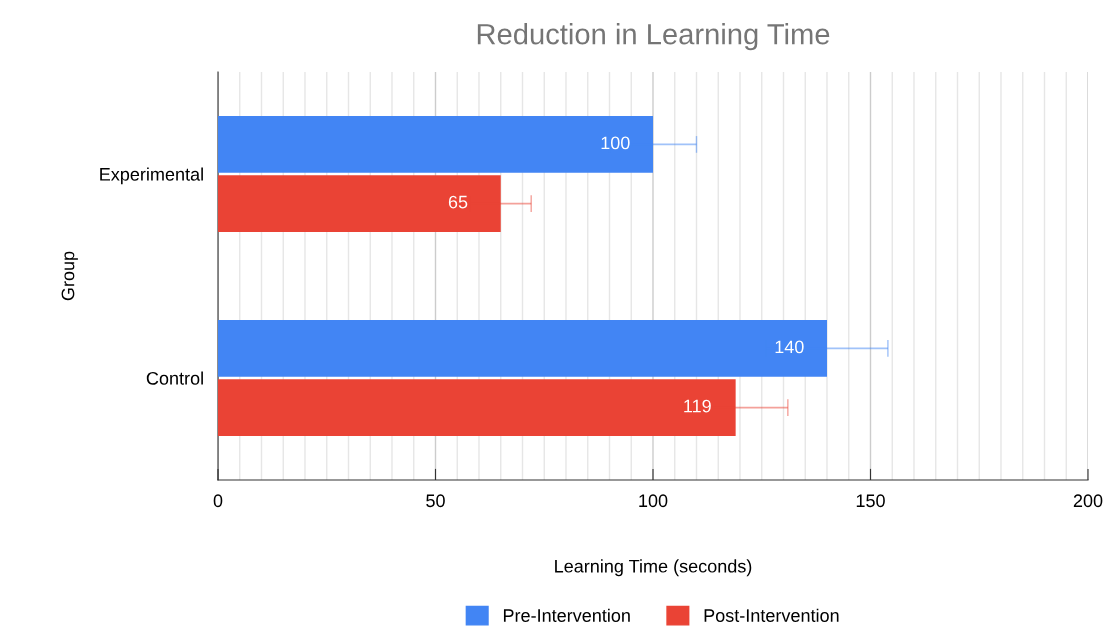 Image resolution: width=1114 pixels, height=642 pixels. I want to click on x-tick-label: 0, so click(218, 501).